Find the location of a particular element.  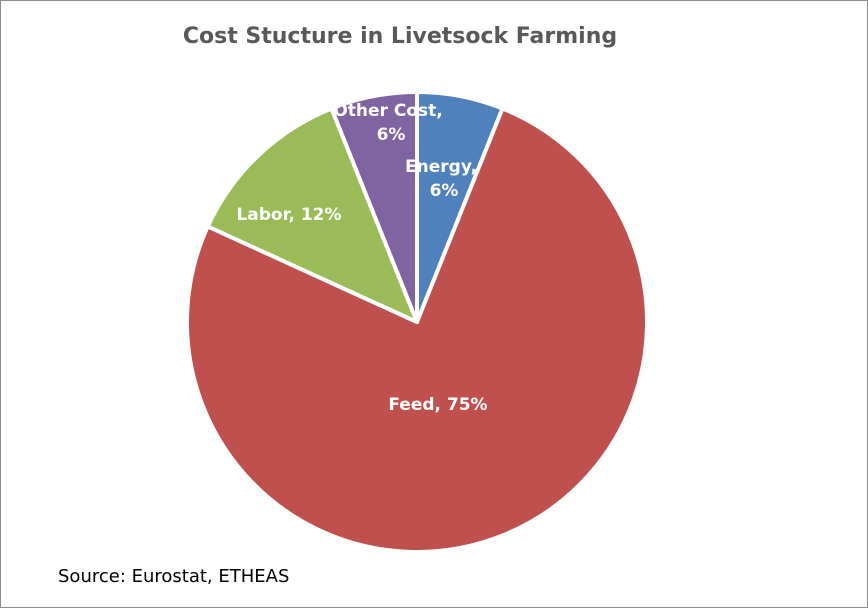

pie-slice: Labor is located at coordinates (312, 215).